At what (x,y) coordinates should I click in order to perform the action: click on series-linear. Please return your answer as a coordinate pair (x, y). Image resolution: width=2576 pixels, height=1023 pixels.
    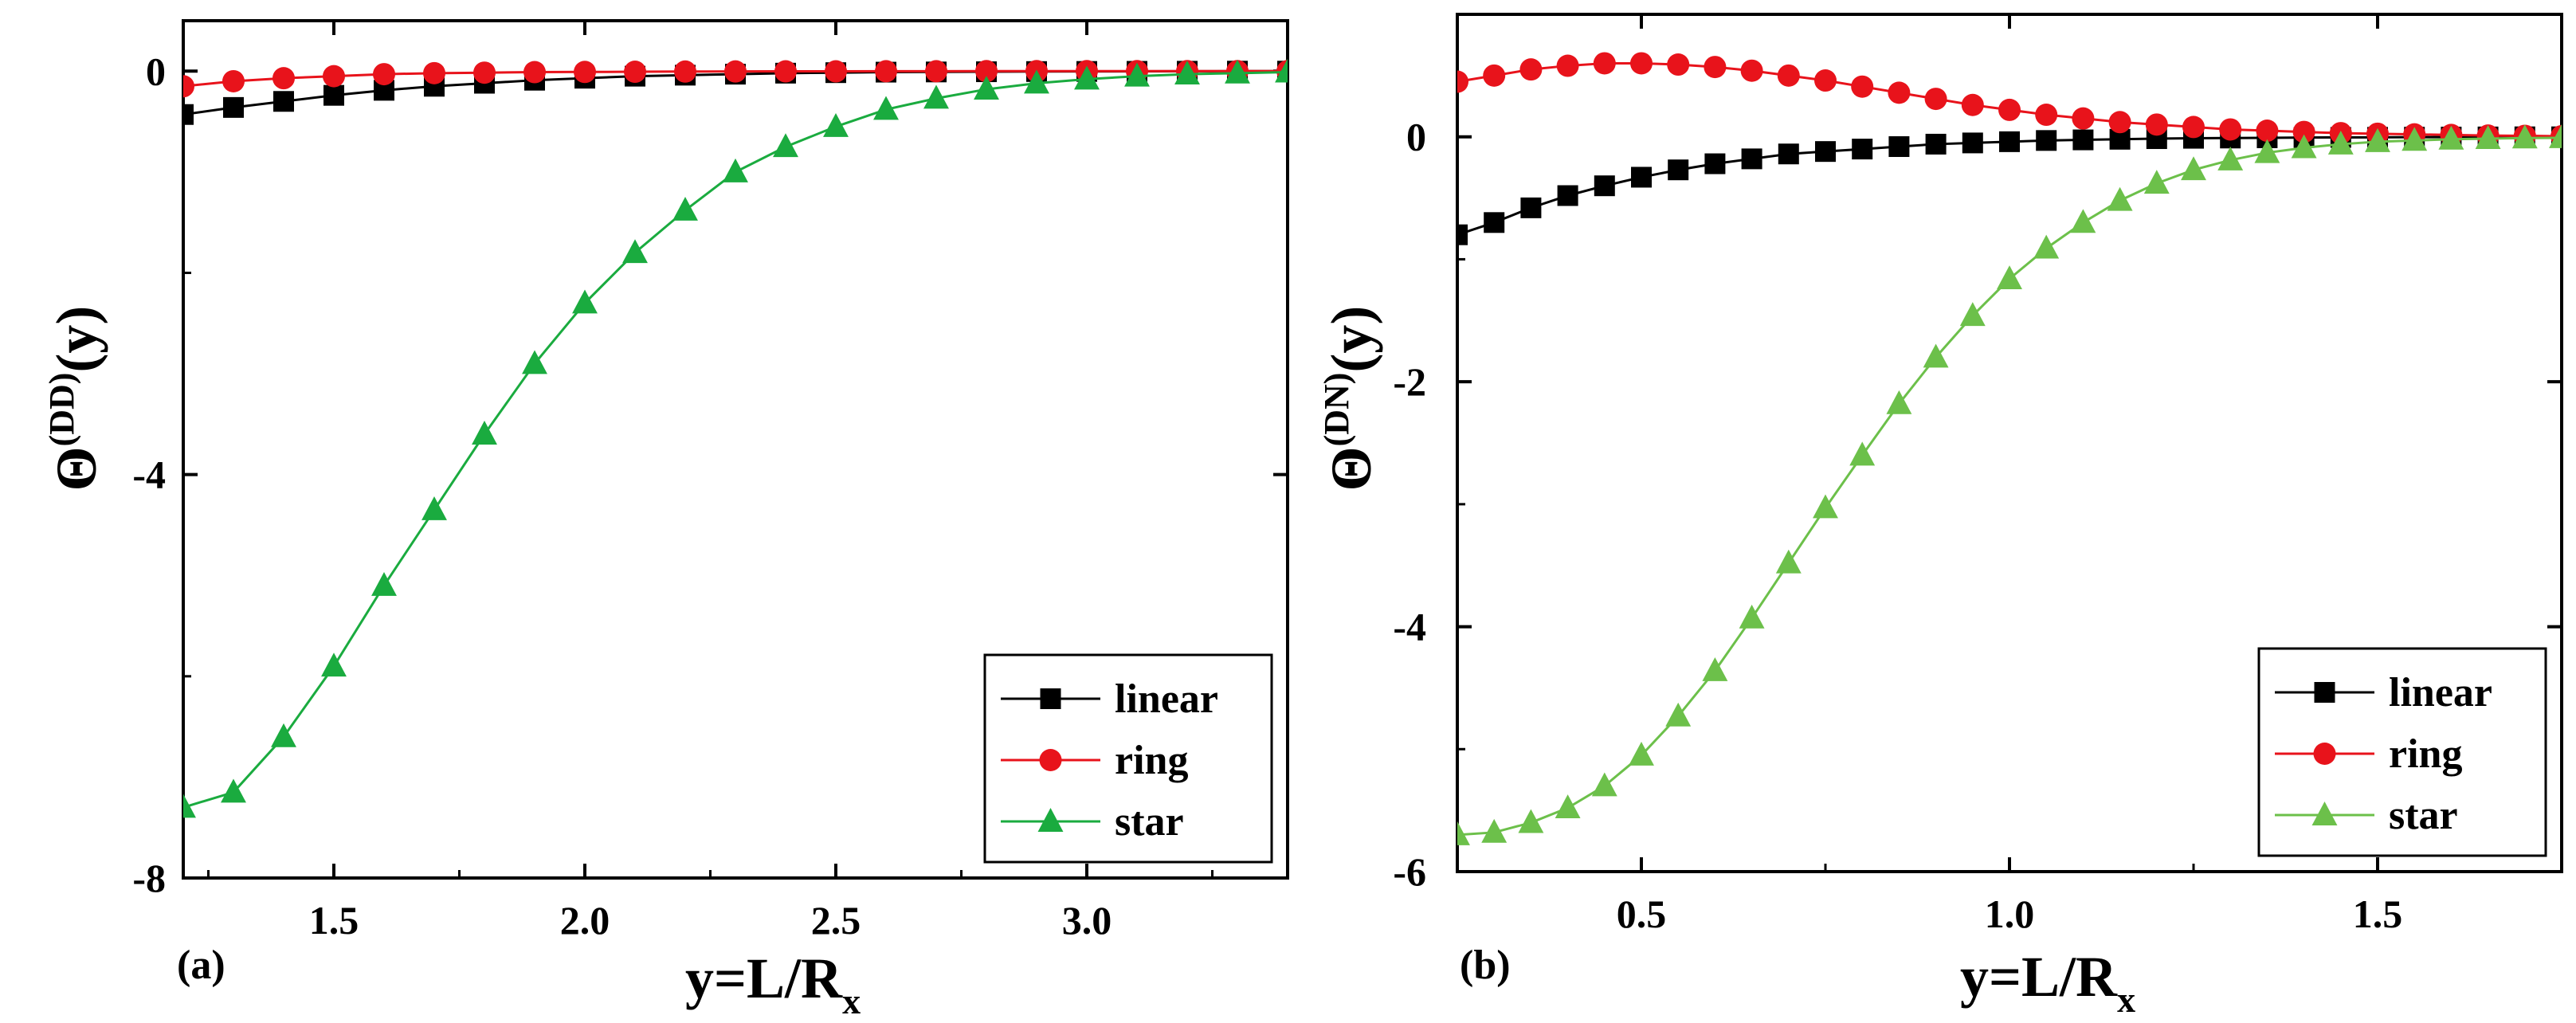
    Looking at the image, I should click on (2009, 185).